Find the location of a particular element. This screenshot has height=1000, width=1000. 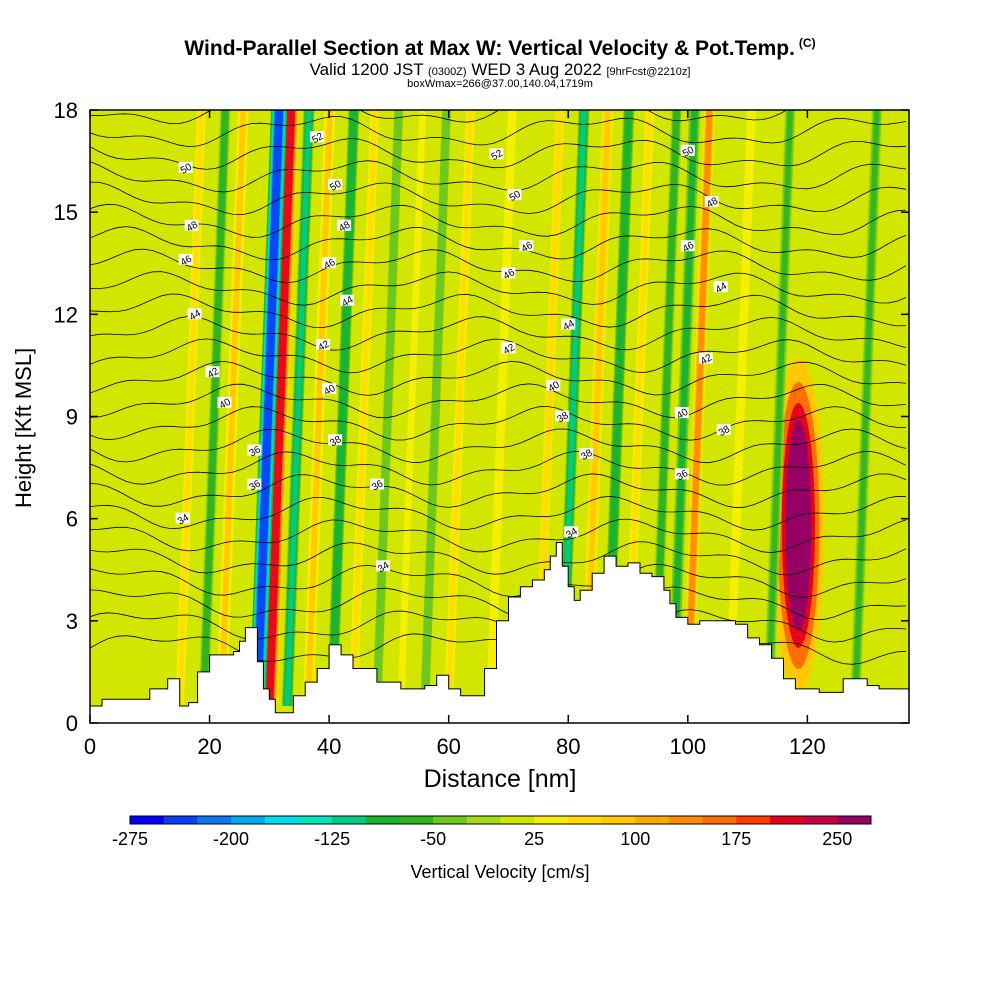

y-axis-label-wrap: Height [Kft MSL] is located at coordinates (24, 428).